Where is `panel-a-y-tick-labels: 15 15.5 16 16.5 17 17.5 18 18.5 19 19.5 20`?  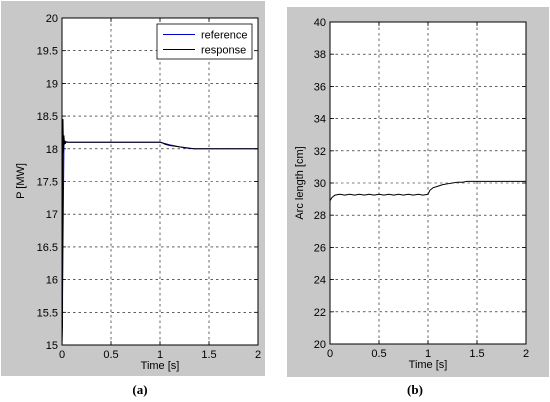 panel-a-y-tick-labels: 15 15.5 16 16.5 17 17.5 18 18.5 19 19.5 20 is located at coordinates (47, 182).